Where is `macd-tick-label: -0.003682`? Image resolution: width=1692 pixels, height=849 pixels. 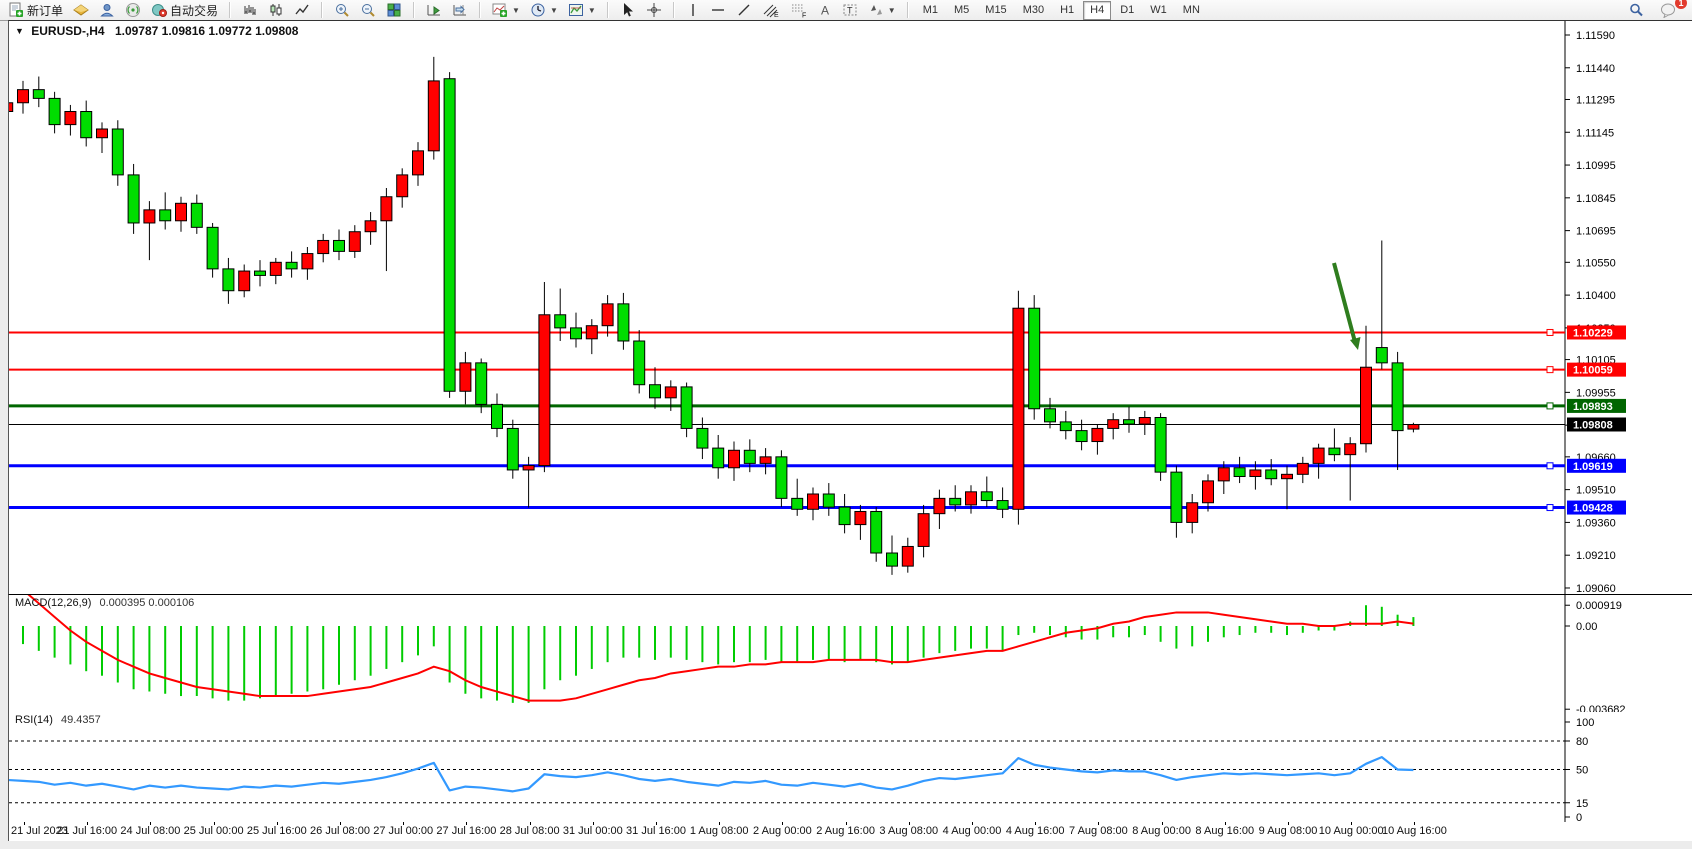 macd-tick-label: -0.003682 is located at coordinates (1601, 708).